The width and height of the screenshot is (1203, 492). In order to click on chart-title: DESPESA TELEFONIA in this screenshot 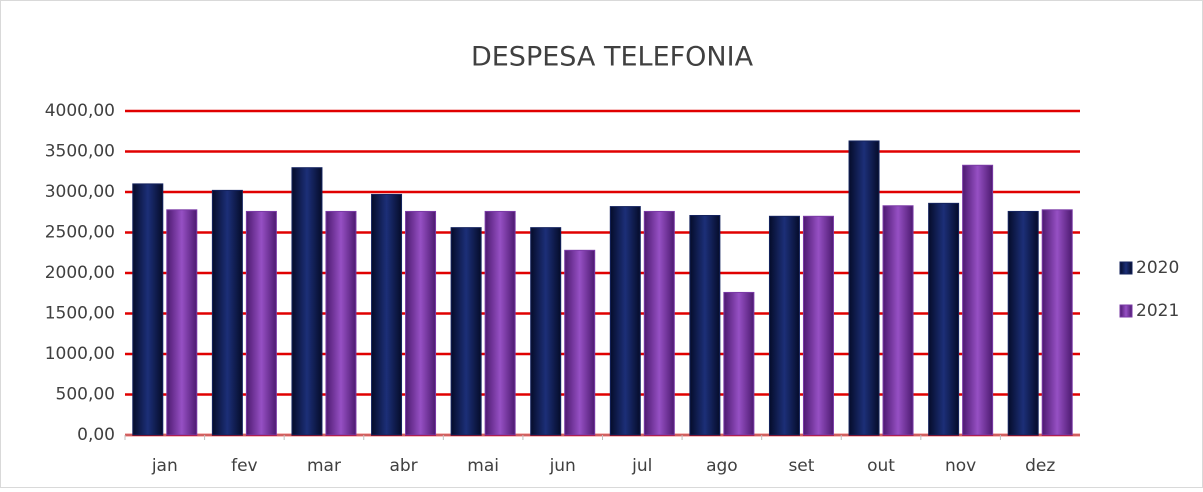, I will do `click(612, 57)`.